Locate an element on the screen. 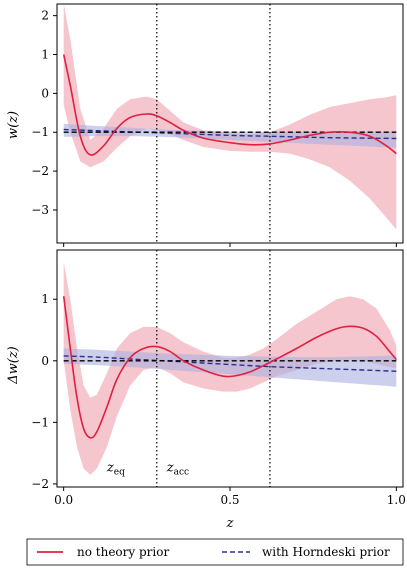 The width and height of the screenshot is (407, 568). xlabel: z is located at coordinates (230, 523).